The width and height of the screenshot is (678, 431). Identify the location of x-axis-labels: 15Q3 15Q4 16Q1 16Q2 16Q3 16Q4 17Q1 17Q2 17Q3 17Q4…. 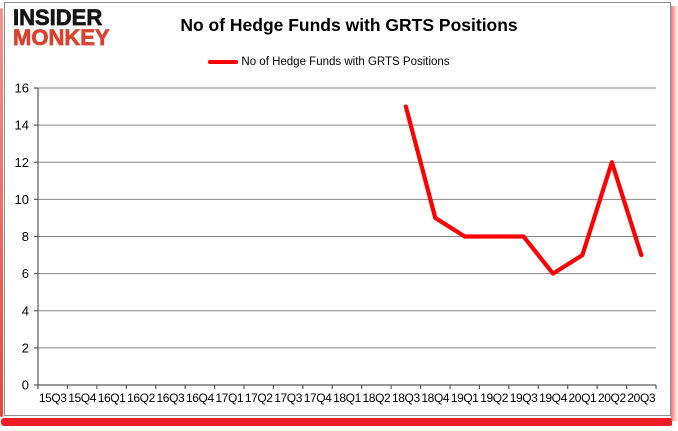
(347, 398).